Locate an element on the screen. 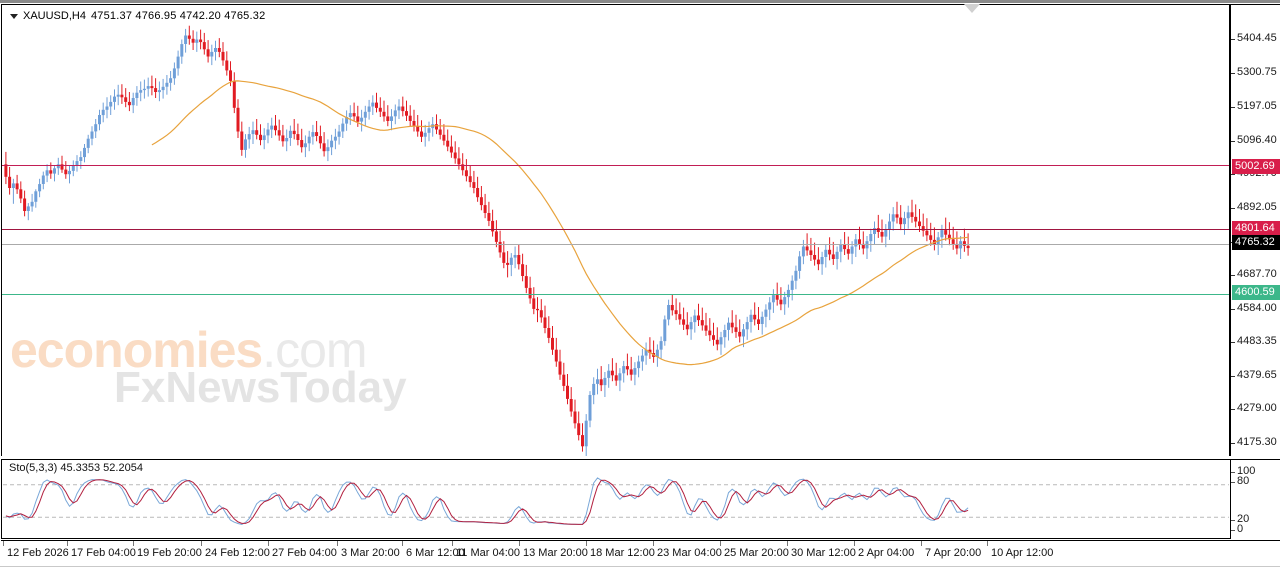 The width and height of the screenshot is (1280, 567). time-label: 24 Feb 12:00 is located at coordinates (237, 553).